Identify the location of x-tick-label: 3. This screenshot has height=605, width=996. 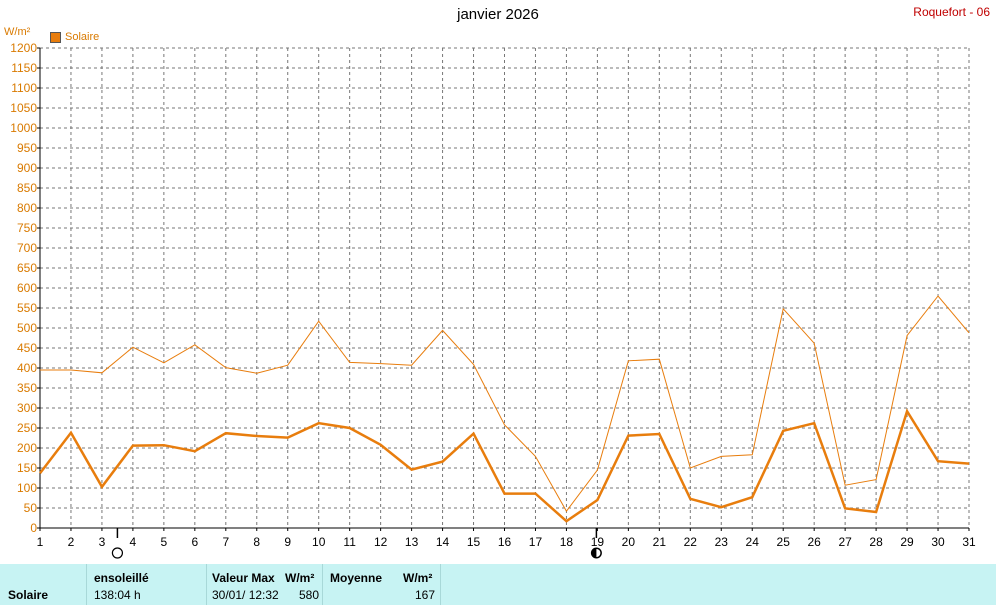
(102, 542).